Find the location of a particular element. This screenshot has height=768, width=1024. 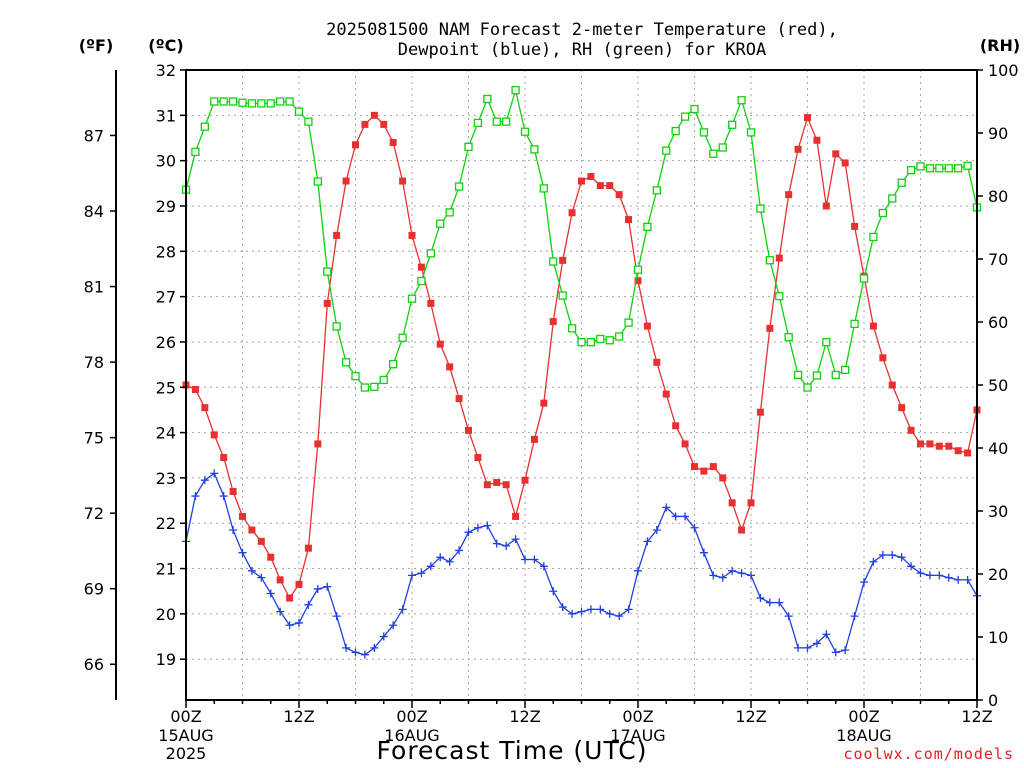

celsius-tick-label: 32 is located at coordinates (166, 70).